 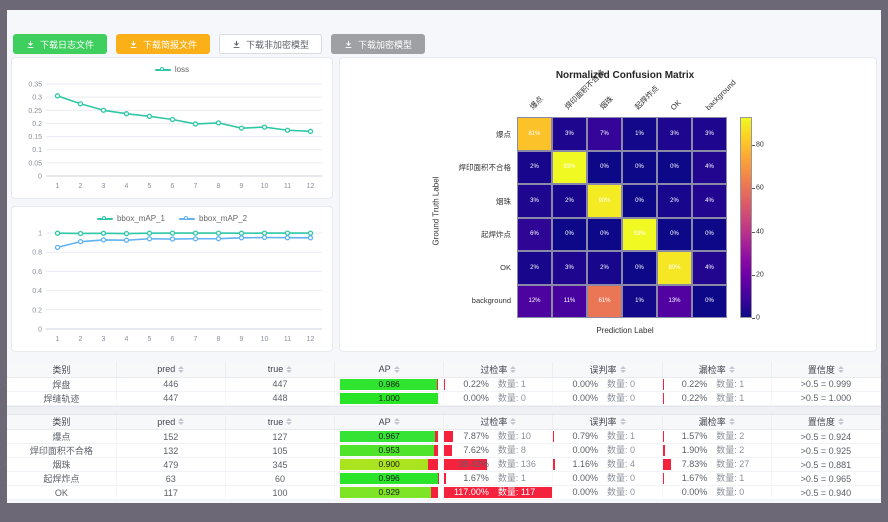 What do you see at coordinates (60, 44) in the screenshot?
I see `download-log-button: 下载日志文件` at bounding box center [60, 44].